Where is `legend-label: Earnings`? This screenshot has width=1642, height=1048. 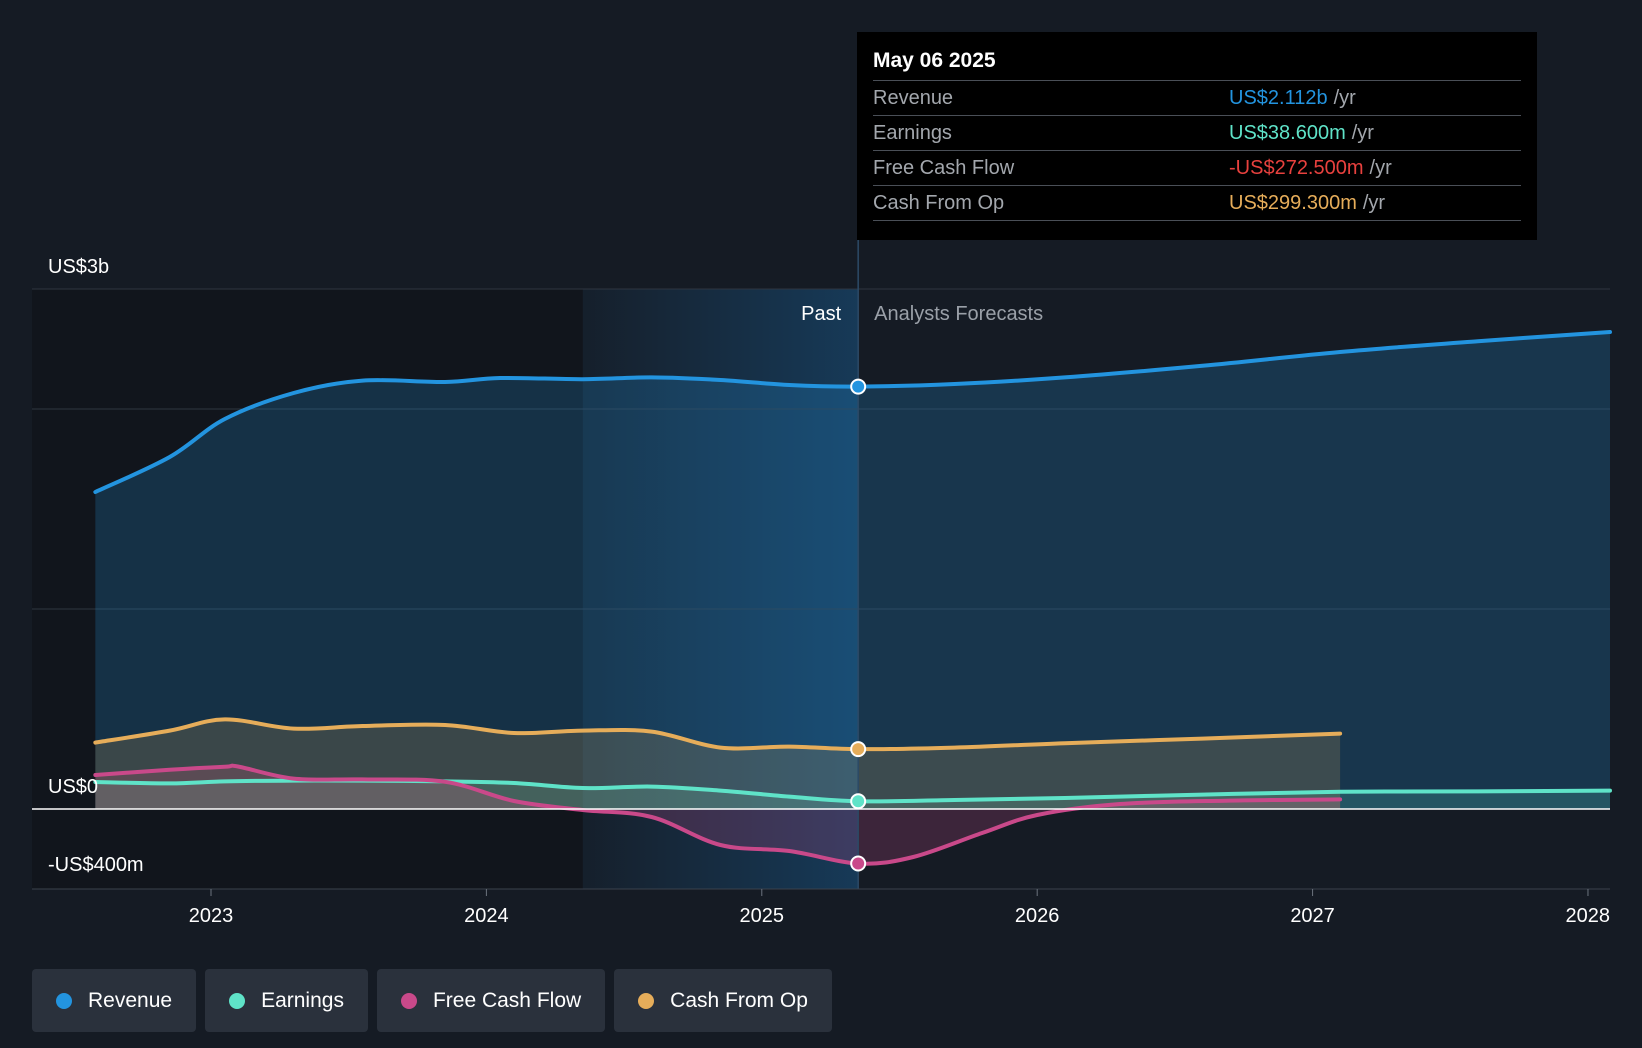 legend-label: Earnings is located at coordinates (302, 1000).